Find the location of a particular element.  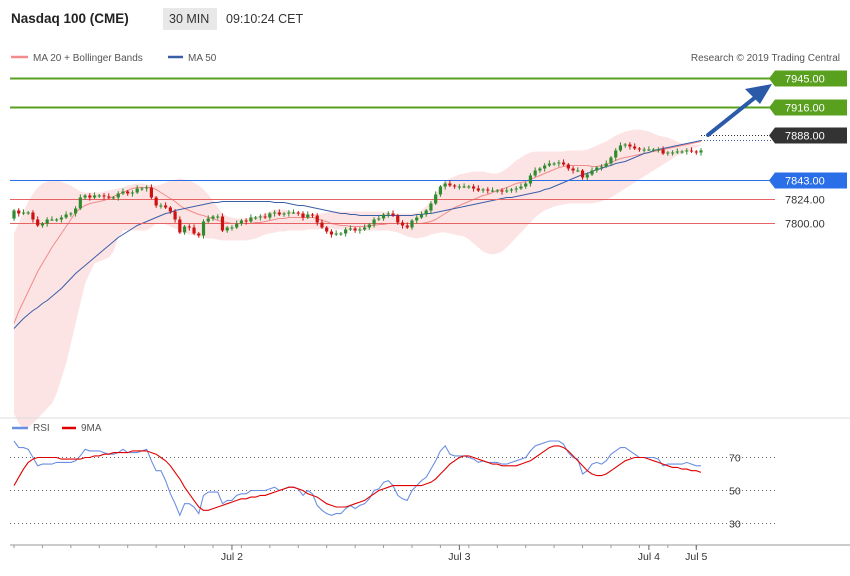

level-badge-resistance is located at coordinates (811, 78).